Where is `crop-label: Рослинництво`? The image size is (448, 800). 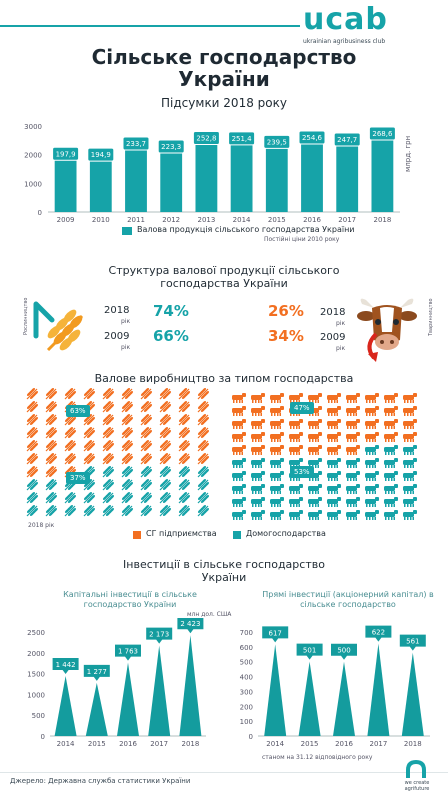
crop-label: Рослинництво is located at coordinates (26, 316).